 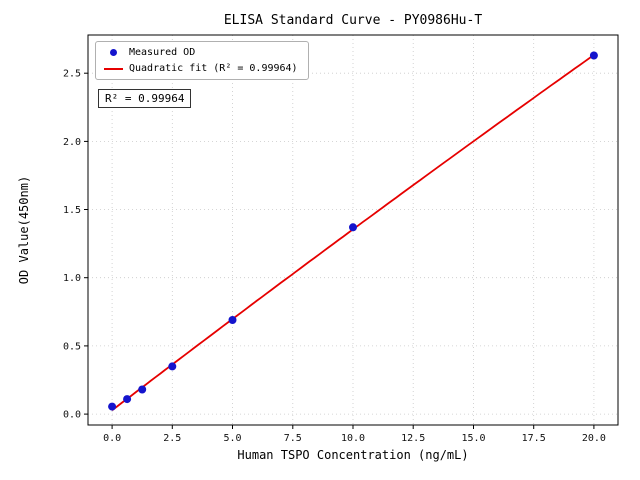 I want to click on legend-label-quadratic-fit: Quadratic fit (R² = 0.99964), so click(x=213, y=68).